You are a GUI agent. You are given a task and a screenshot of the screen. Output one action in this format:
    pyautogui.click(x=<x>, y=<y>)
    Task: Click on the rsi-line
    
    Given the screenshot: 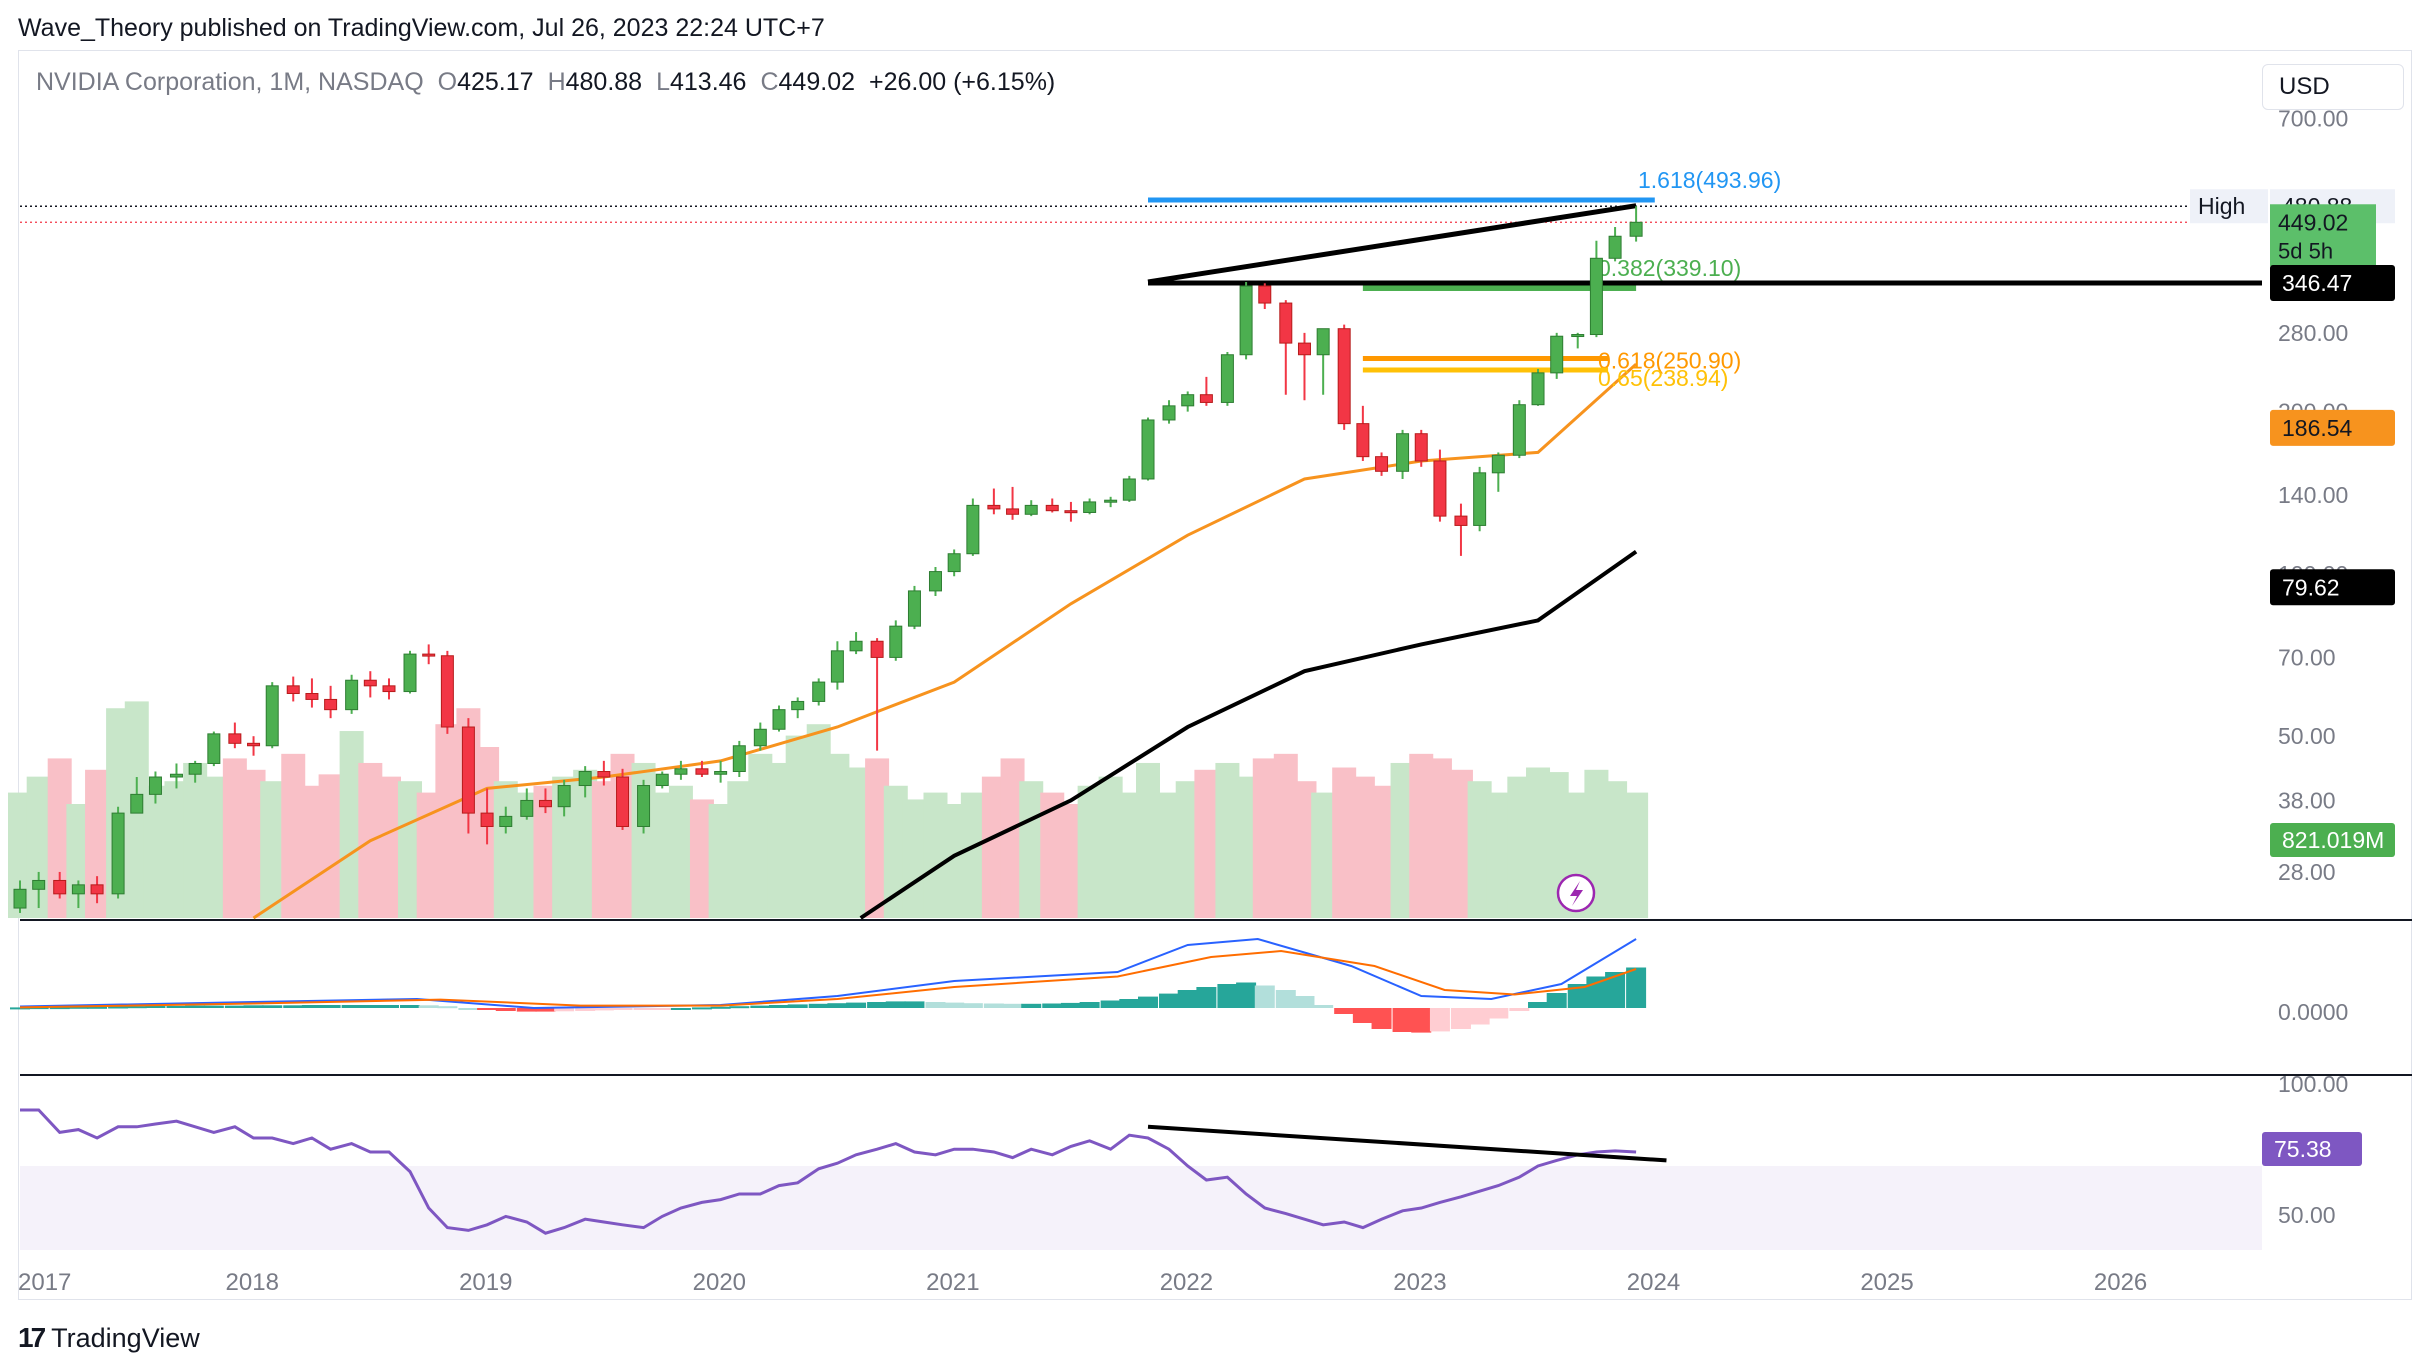 What is the action you would take?
    pyautogui.click(x=828, y=1171)
    